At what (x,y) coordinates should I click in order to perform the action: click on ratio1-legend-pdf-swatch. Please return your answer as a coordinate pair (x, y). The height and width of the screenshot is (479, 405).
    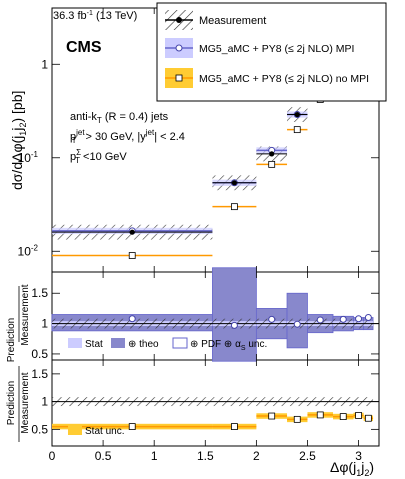
    Looking at the image, I should click on (180, 343).